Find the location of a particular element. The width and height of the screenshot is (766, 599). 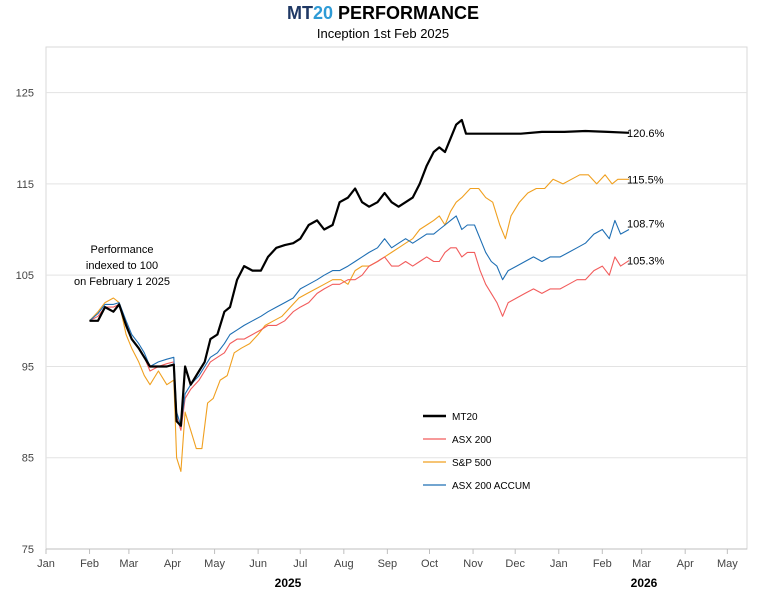

end-label-mt20: 120.6% is located at coordinates (646, 134).